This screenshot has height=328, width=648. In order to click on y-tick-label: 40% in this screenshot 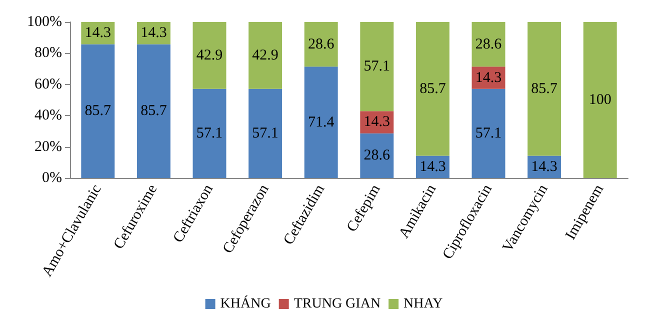, I will do `click(48, 116)`.